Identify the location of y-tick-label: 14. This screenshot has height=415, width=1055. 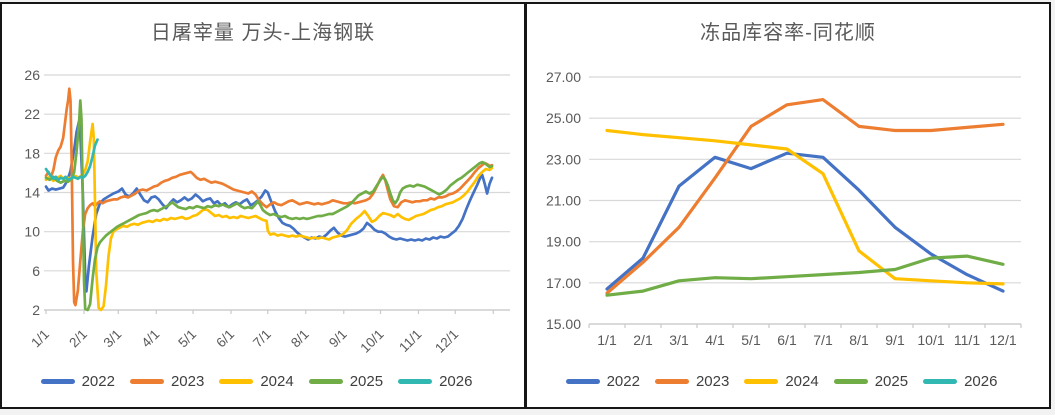
(32, 193).